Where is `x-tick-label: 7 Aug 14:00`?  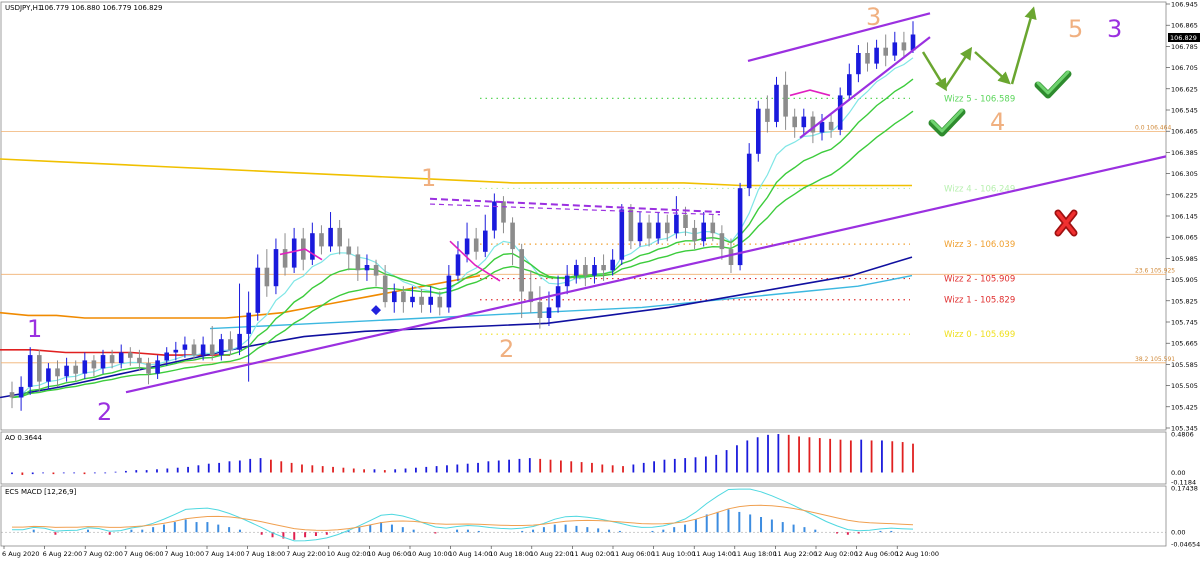 x-tick-label: 7 Aug 14:00 is located at coordinates (225, 554).